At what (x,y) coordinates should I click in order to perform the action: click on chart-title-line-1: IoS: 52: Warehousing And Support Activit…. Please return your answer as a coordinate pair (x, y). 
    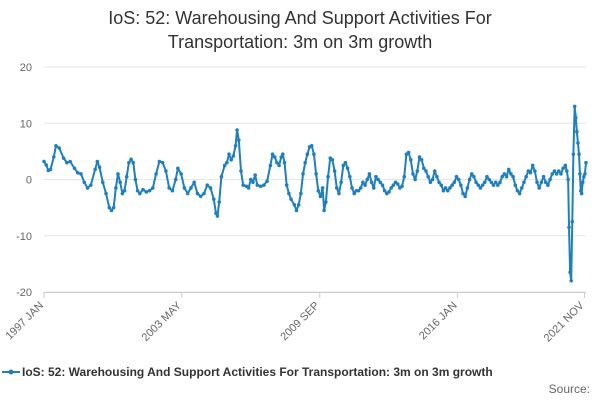
    Looking at the image, I should click on (300, 18).